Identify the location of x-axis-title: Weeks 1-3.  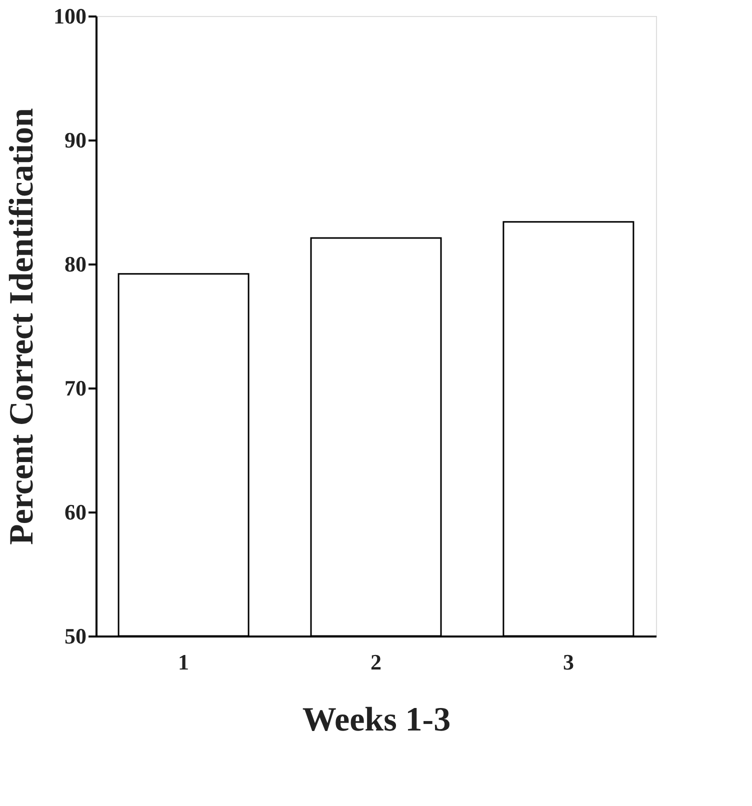
(376, 720).